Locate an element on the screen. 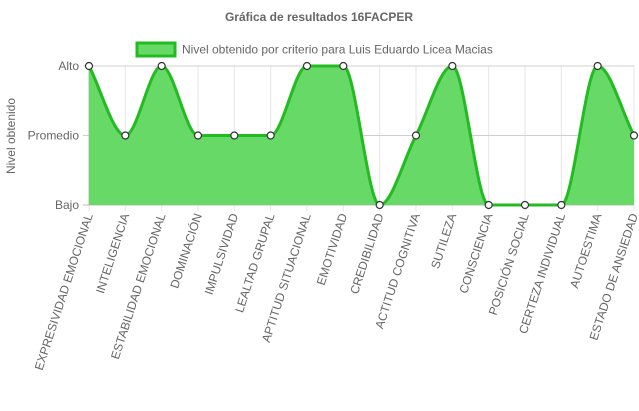 This screenshot has width=639, height=411. chart-title: Gráfica de resultados 16FACPER is located at coordinates (319, 17).